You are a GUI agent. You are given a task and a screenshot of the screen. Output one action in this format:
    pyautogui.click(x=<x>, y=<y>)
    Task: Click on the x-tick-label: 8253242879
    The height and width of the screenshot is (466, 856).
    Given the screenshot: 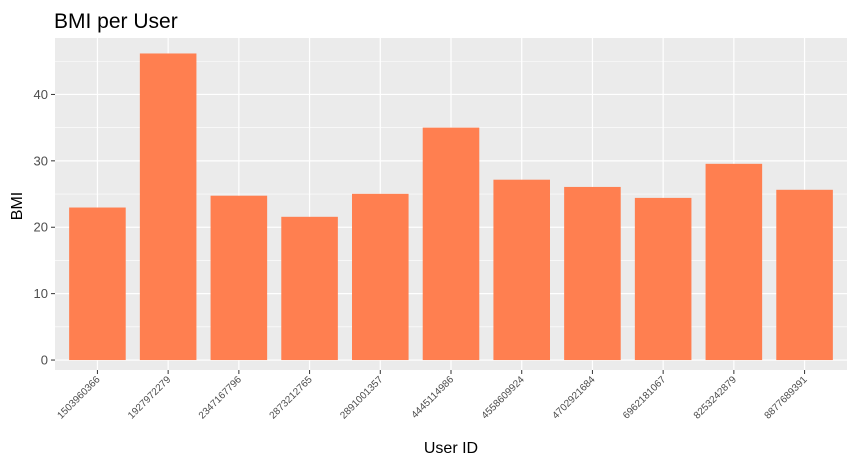 What is the action you would take?
    pyautogui.click(x=715, y=397)
    